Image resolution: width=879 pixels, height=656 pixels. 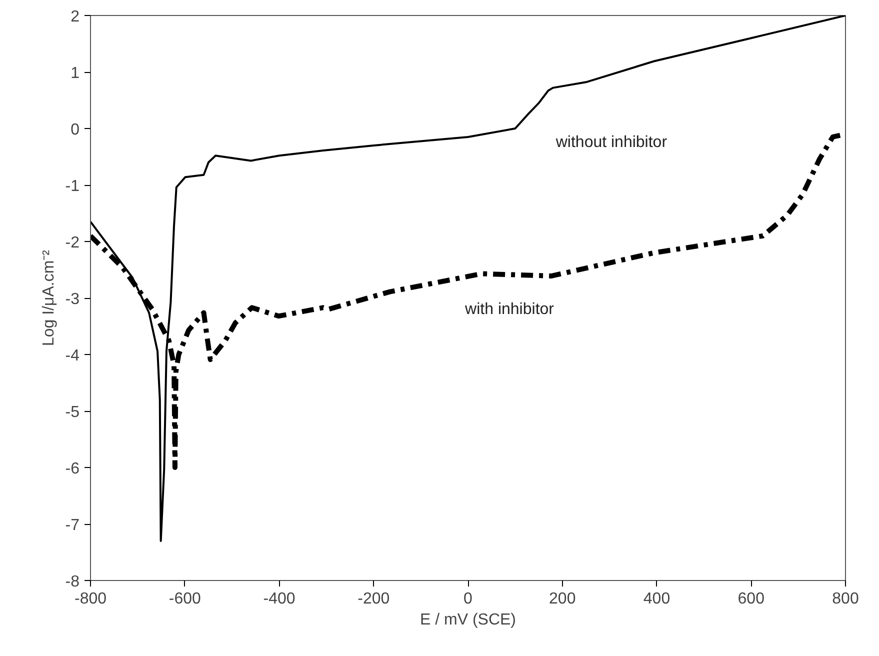 What do you see at coordinates (72, 186) in the screenshot?
I see `y-tick-label: -1` at bounding box center [72, 186].